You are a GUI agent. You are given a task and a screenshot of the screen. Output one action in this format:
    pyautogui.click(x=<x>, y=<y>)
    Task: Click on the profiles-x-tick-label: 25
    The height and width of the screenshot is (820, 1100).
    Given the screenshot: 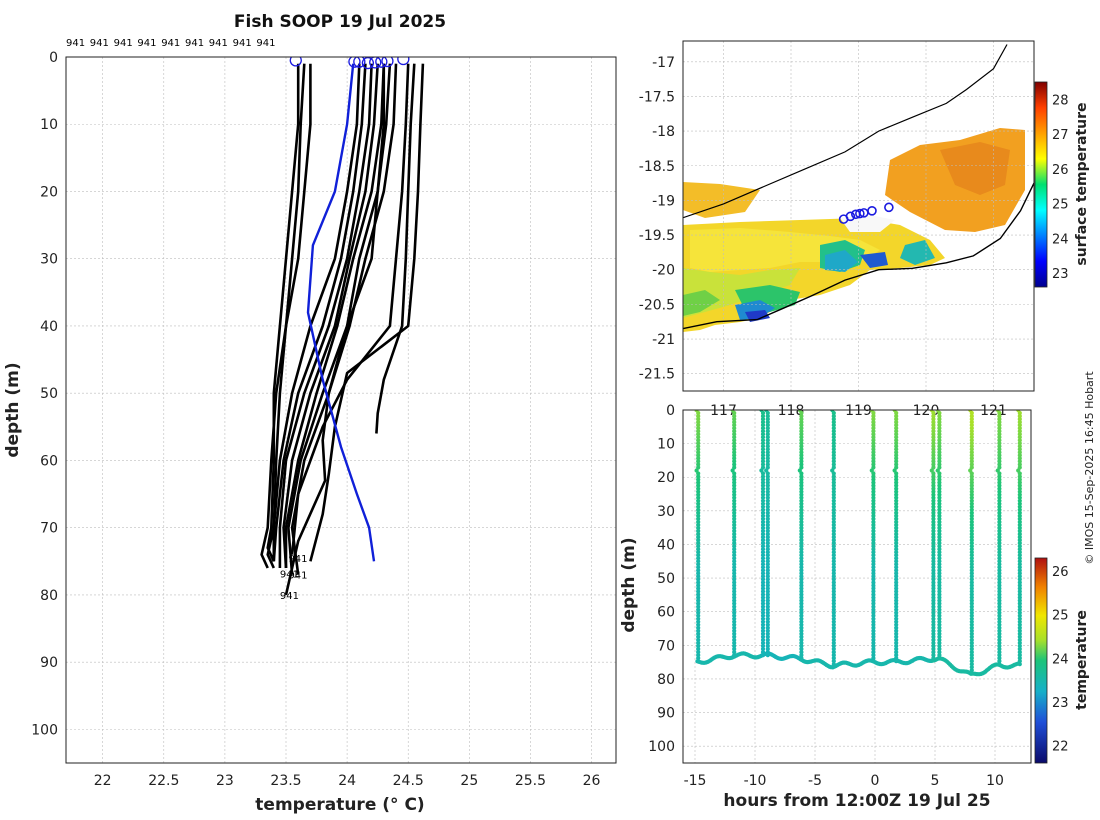 What is the action you would take?
    pyautogui.click(x=469, y=781)
    